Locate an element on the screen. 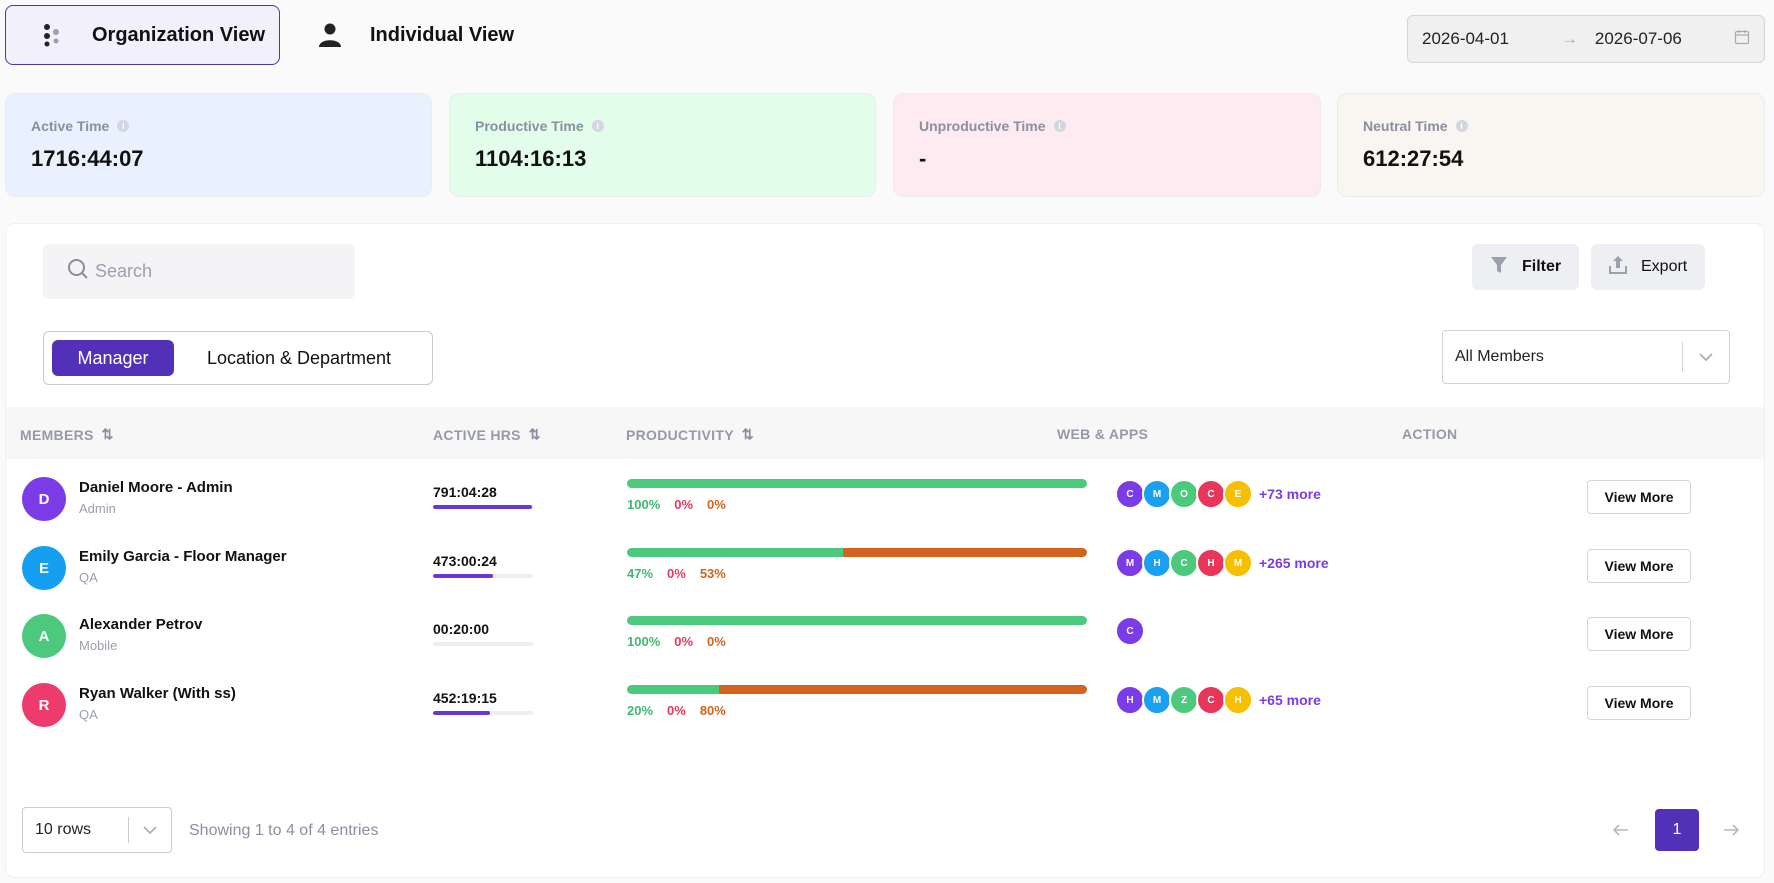 The image size is (1774, 883). stat-neutral-time: Neutral Time i 612:27:54 is located at coordinates (1551, 145).